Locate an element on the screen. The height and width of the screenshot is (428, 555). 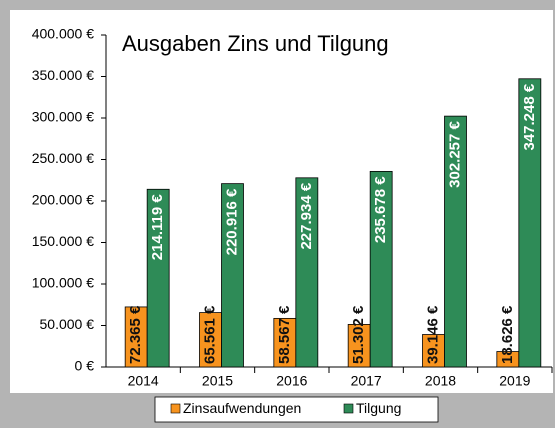
y-tick-label: 0 € is located at coordinates (85, 366).